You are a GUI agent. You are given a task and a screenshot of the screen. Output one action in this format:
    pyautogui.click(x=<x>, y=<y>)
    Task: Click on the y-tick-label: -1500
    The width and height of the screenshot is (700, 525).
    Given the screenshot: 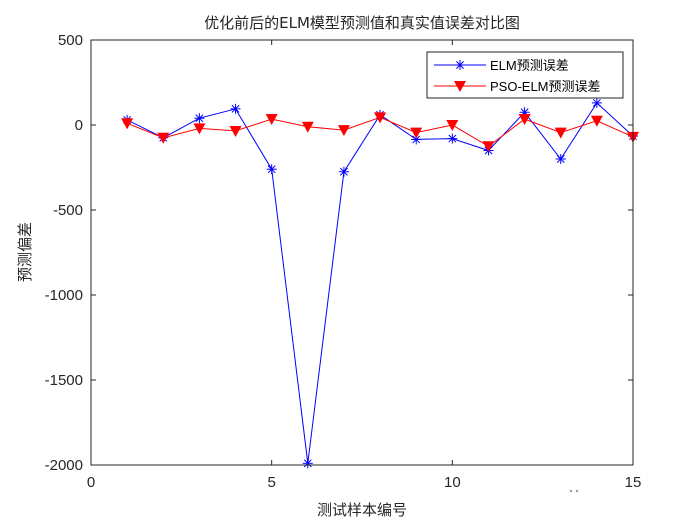 What is the action you would take?
    pyautogui.click(x=64, y=380)
    